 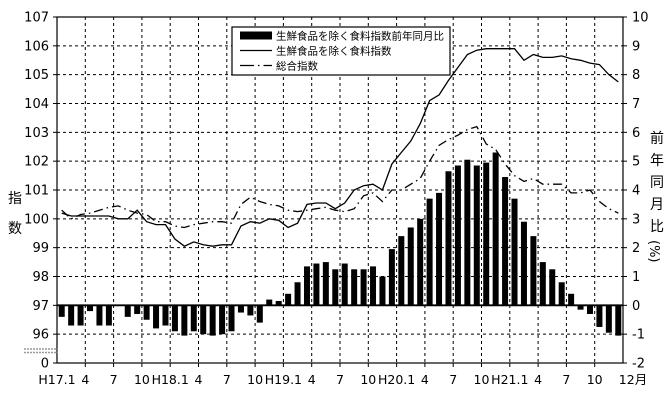 I want to click on svg-text: H19.1, so click(x=283, y=379).